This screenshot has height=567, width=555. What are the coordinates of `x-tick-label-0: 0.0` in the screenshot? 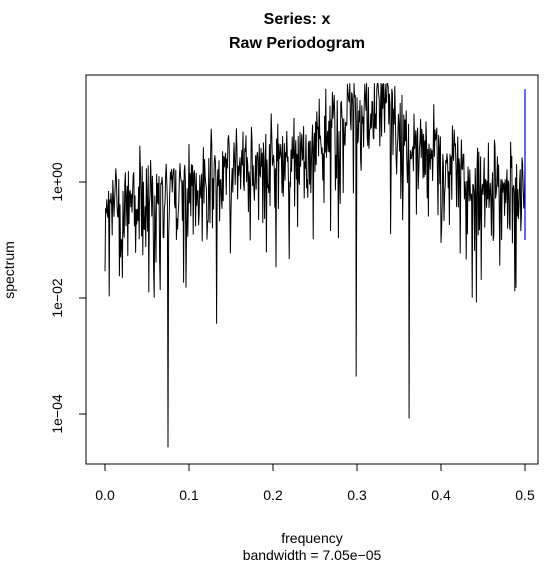 It's located at (105, 495).